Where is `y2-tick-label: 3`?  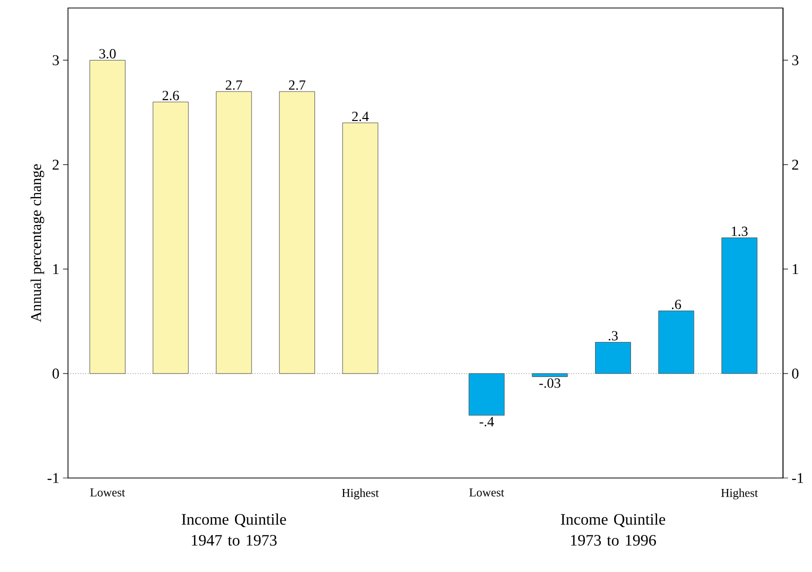 y2-tick-label: 3 is located at coordinates (795, 60).